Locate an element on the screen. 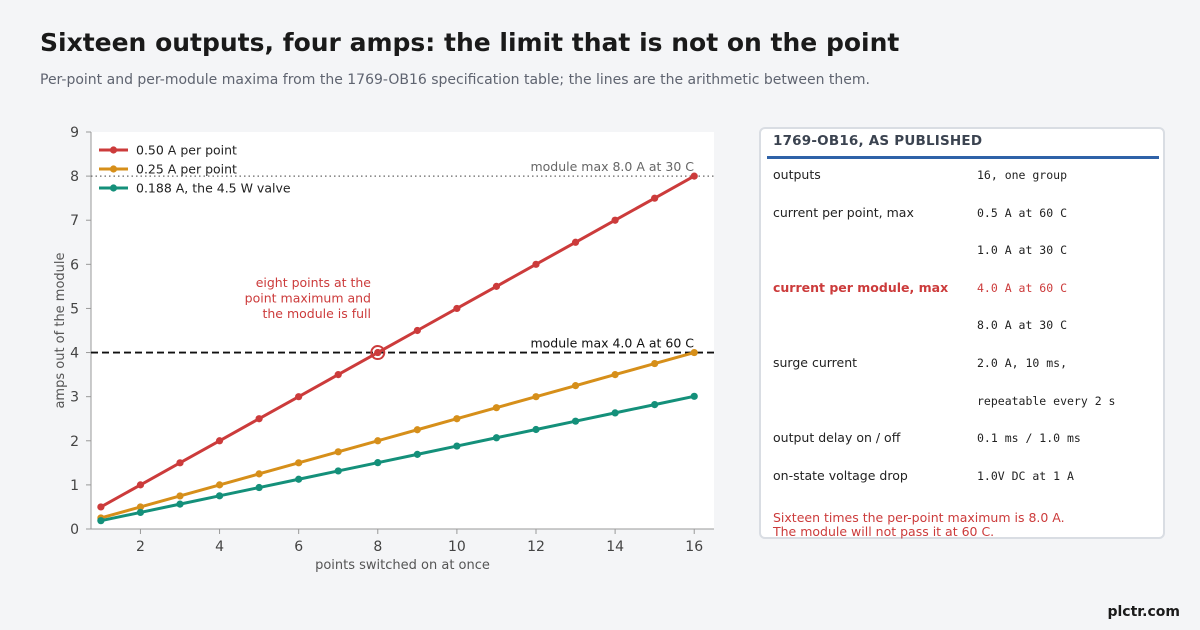 The height and width of the screenshot is (630, 1200). y-tick-label: 9 is located at coordinates (74, 133).